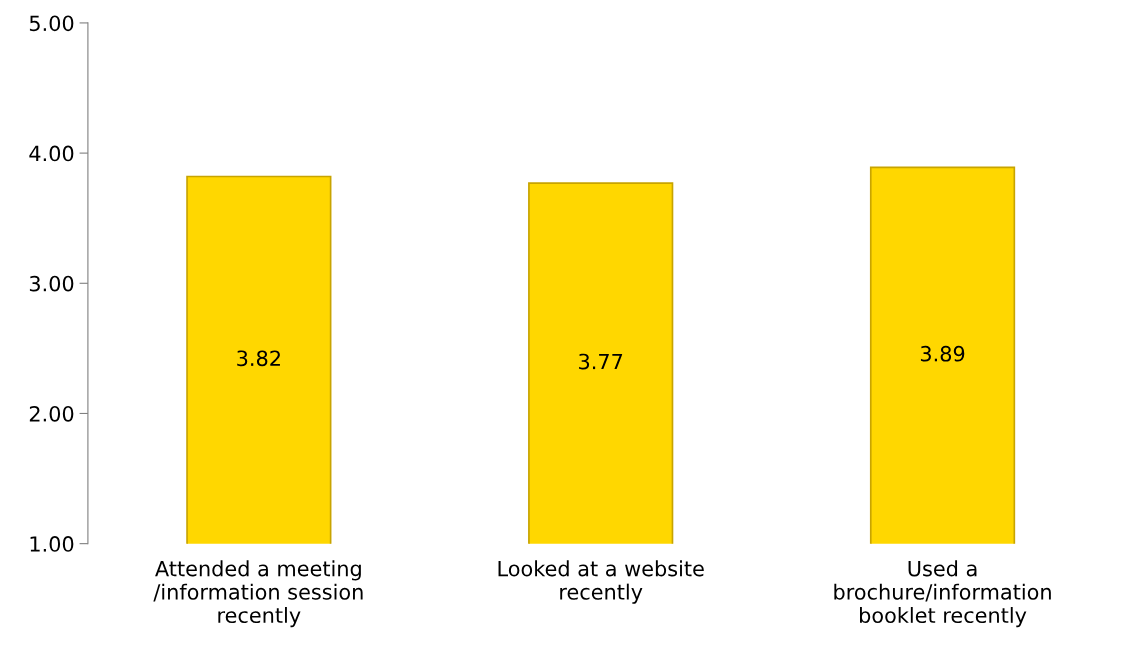 The image size is (1127, 655). Describe the element at coordinates (51, 23) in the screenshot. I see `y-tick-label: 5.00` at that location.